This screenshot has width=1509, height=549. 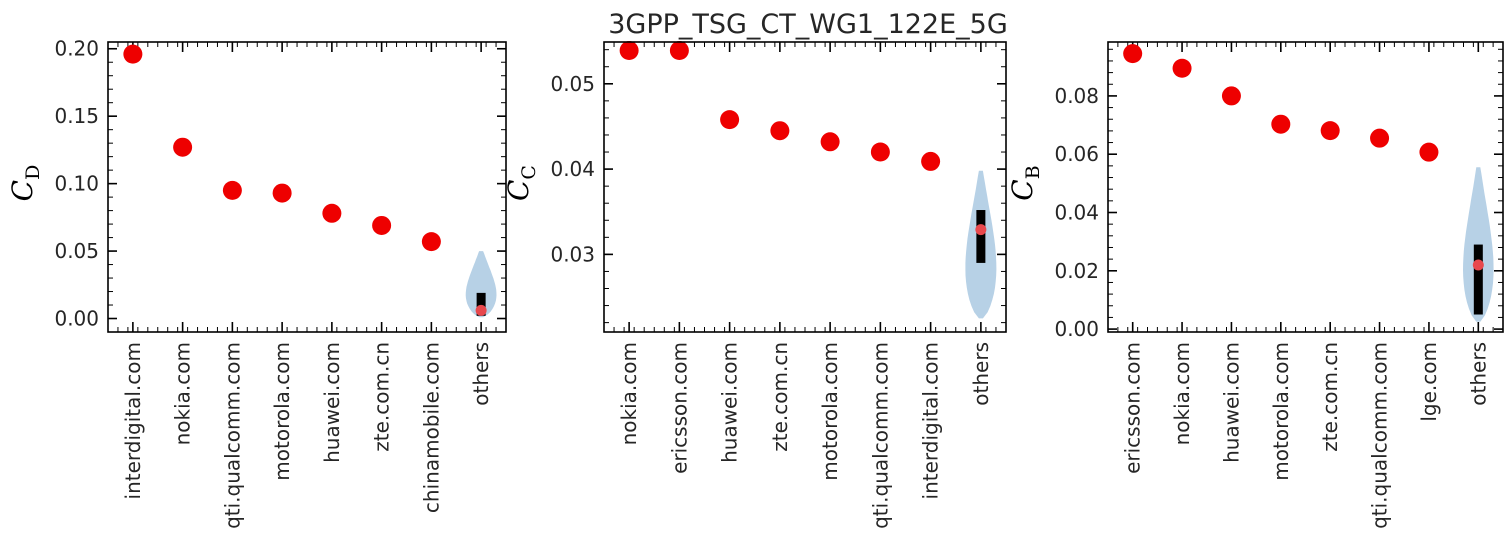 What do you see at coordinates (808, 24) in the screenshot?
I see `figure-title: 3GPP_TSG_CT_WG1_122E_5G` at bounding box center [808, 24].